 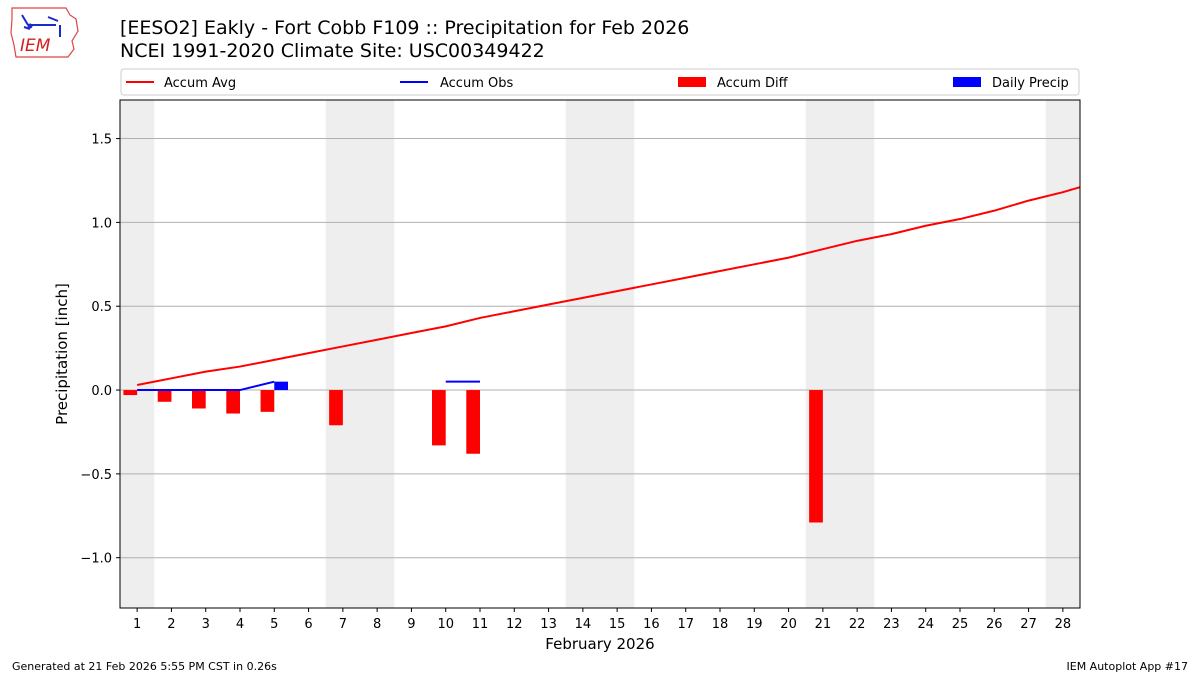 What do you see at coordinates (960, 624) in the screenshot?
I see `x-tick-label: 25` at bounding box center [960, 624].